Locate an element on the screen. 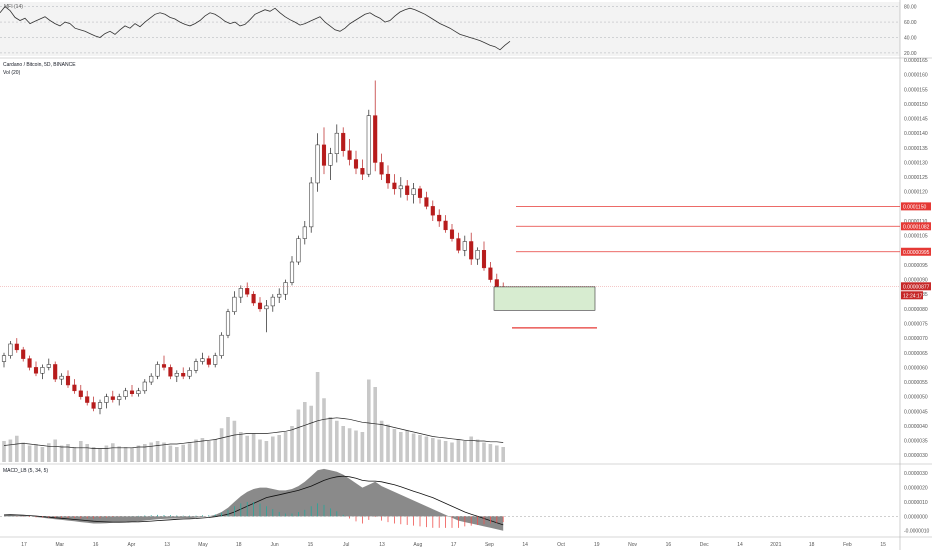  mfi-background is located at coordinates (450, 29).